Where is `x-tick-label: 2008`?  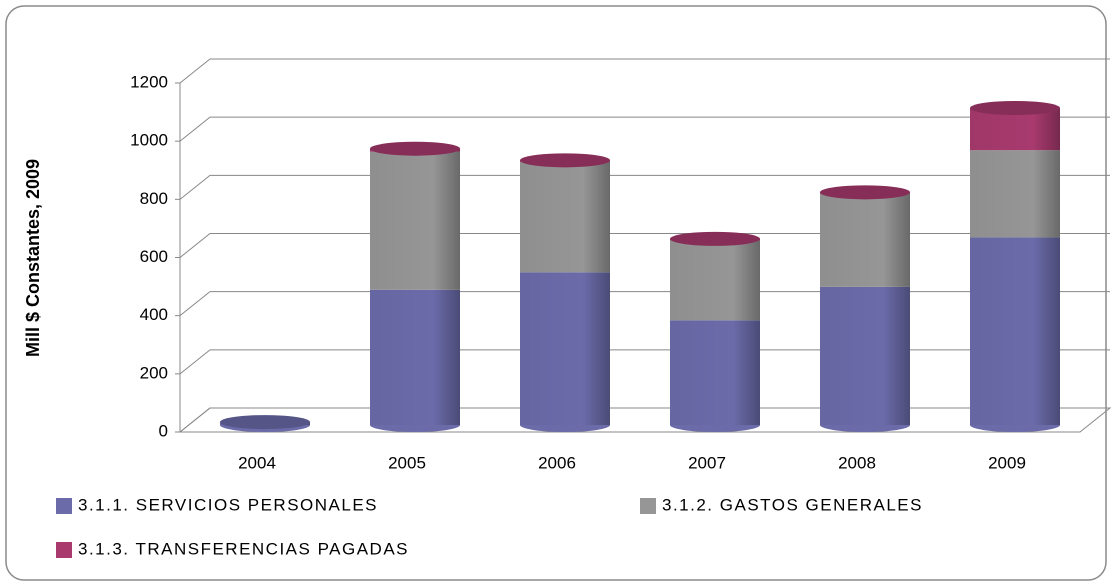
x-tick-label: 2008 is located at coordinates (857, 462).